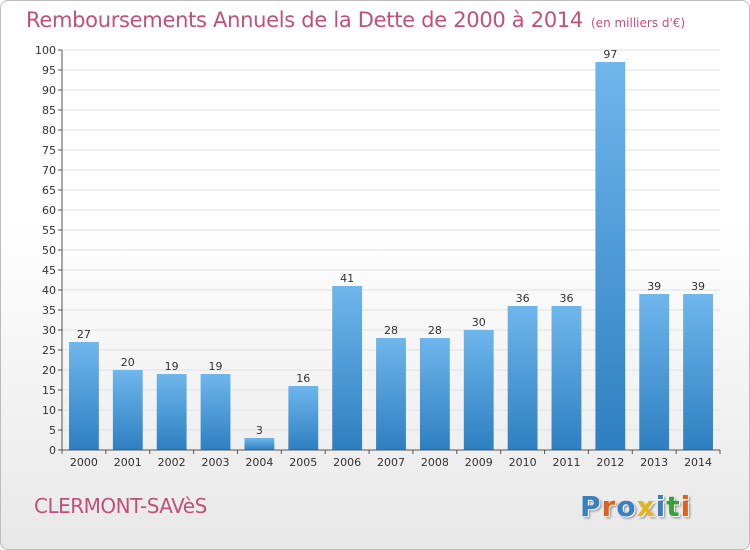 The height and width of the screenshot is (550, 750). What do you see at coordinates (49, 350) in the screenshot?
I see `y-tick-label: 25` at bounding box center [49, 350].